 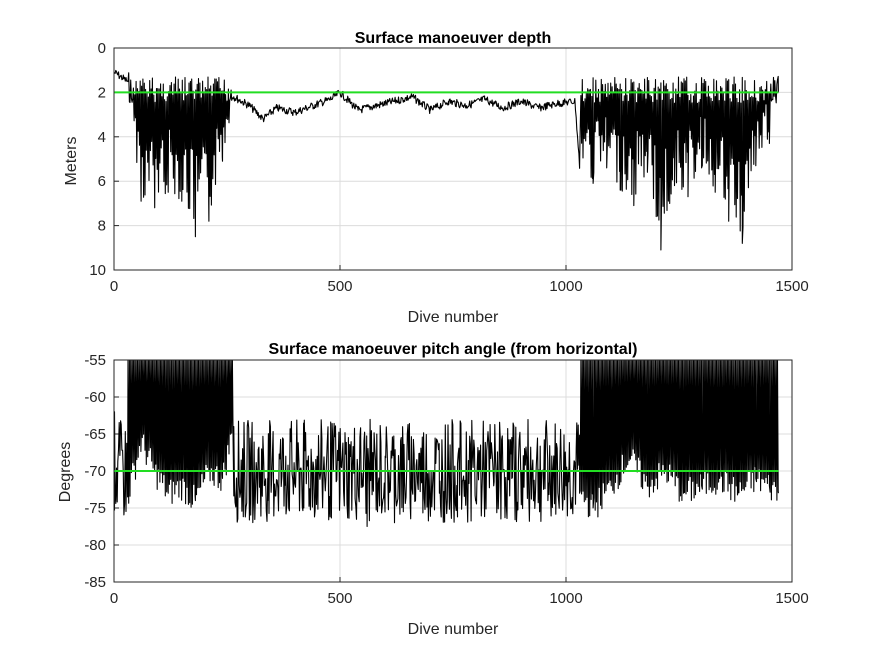 I want to click on depth-chart-title: Surface manoeuver depth, so click(x=453, y=38).